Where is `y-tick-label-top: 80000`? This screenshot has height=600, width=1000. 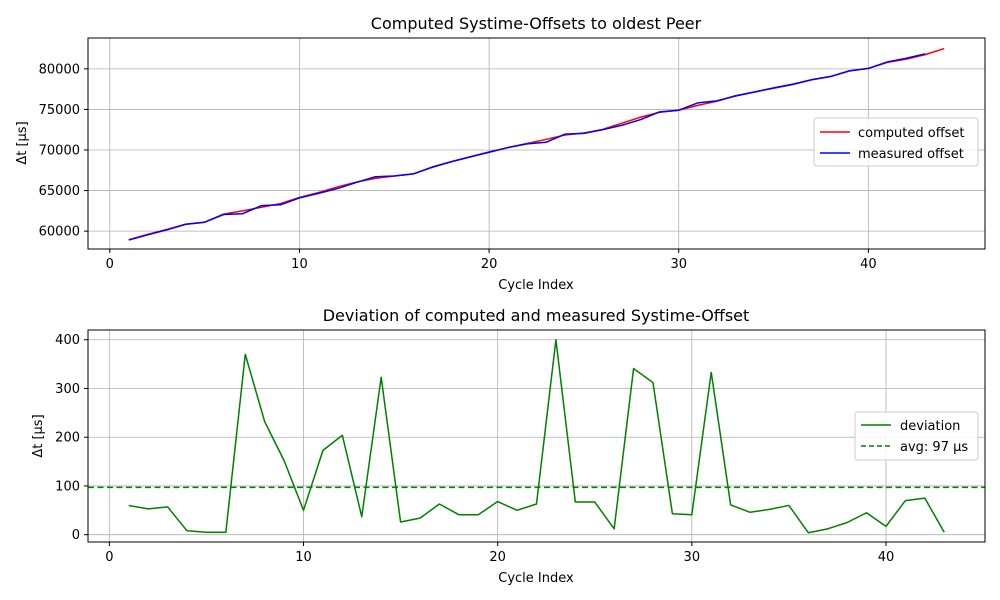
y-tick-label-top: 80000 is located at coordinates (59, 69).